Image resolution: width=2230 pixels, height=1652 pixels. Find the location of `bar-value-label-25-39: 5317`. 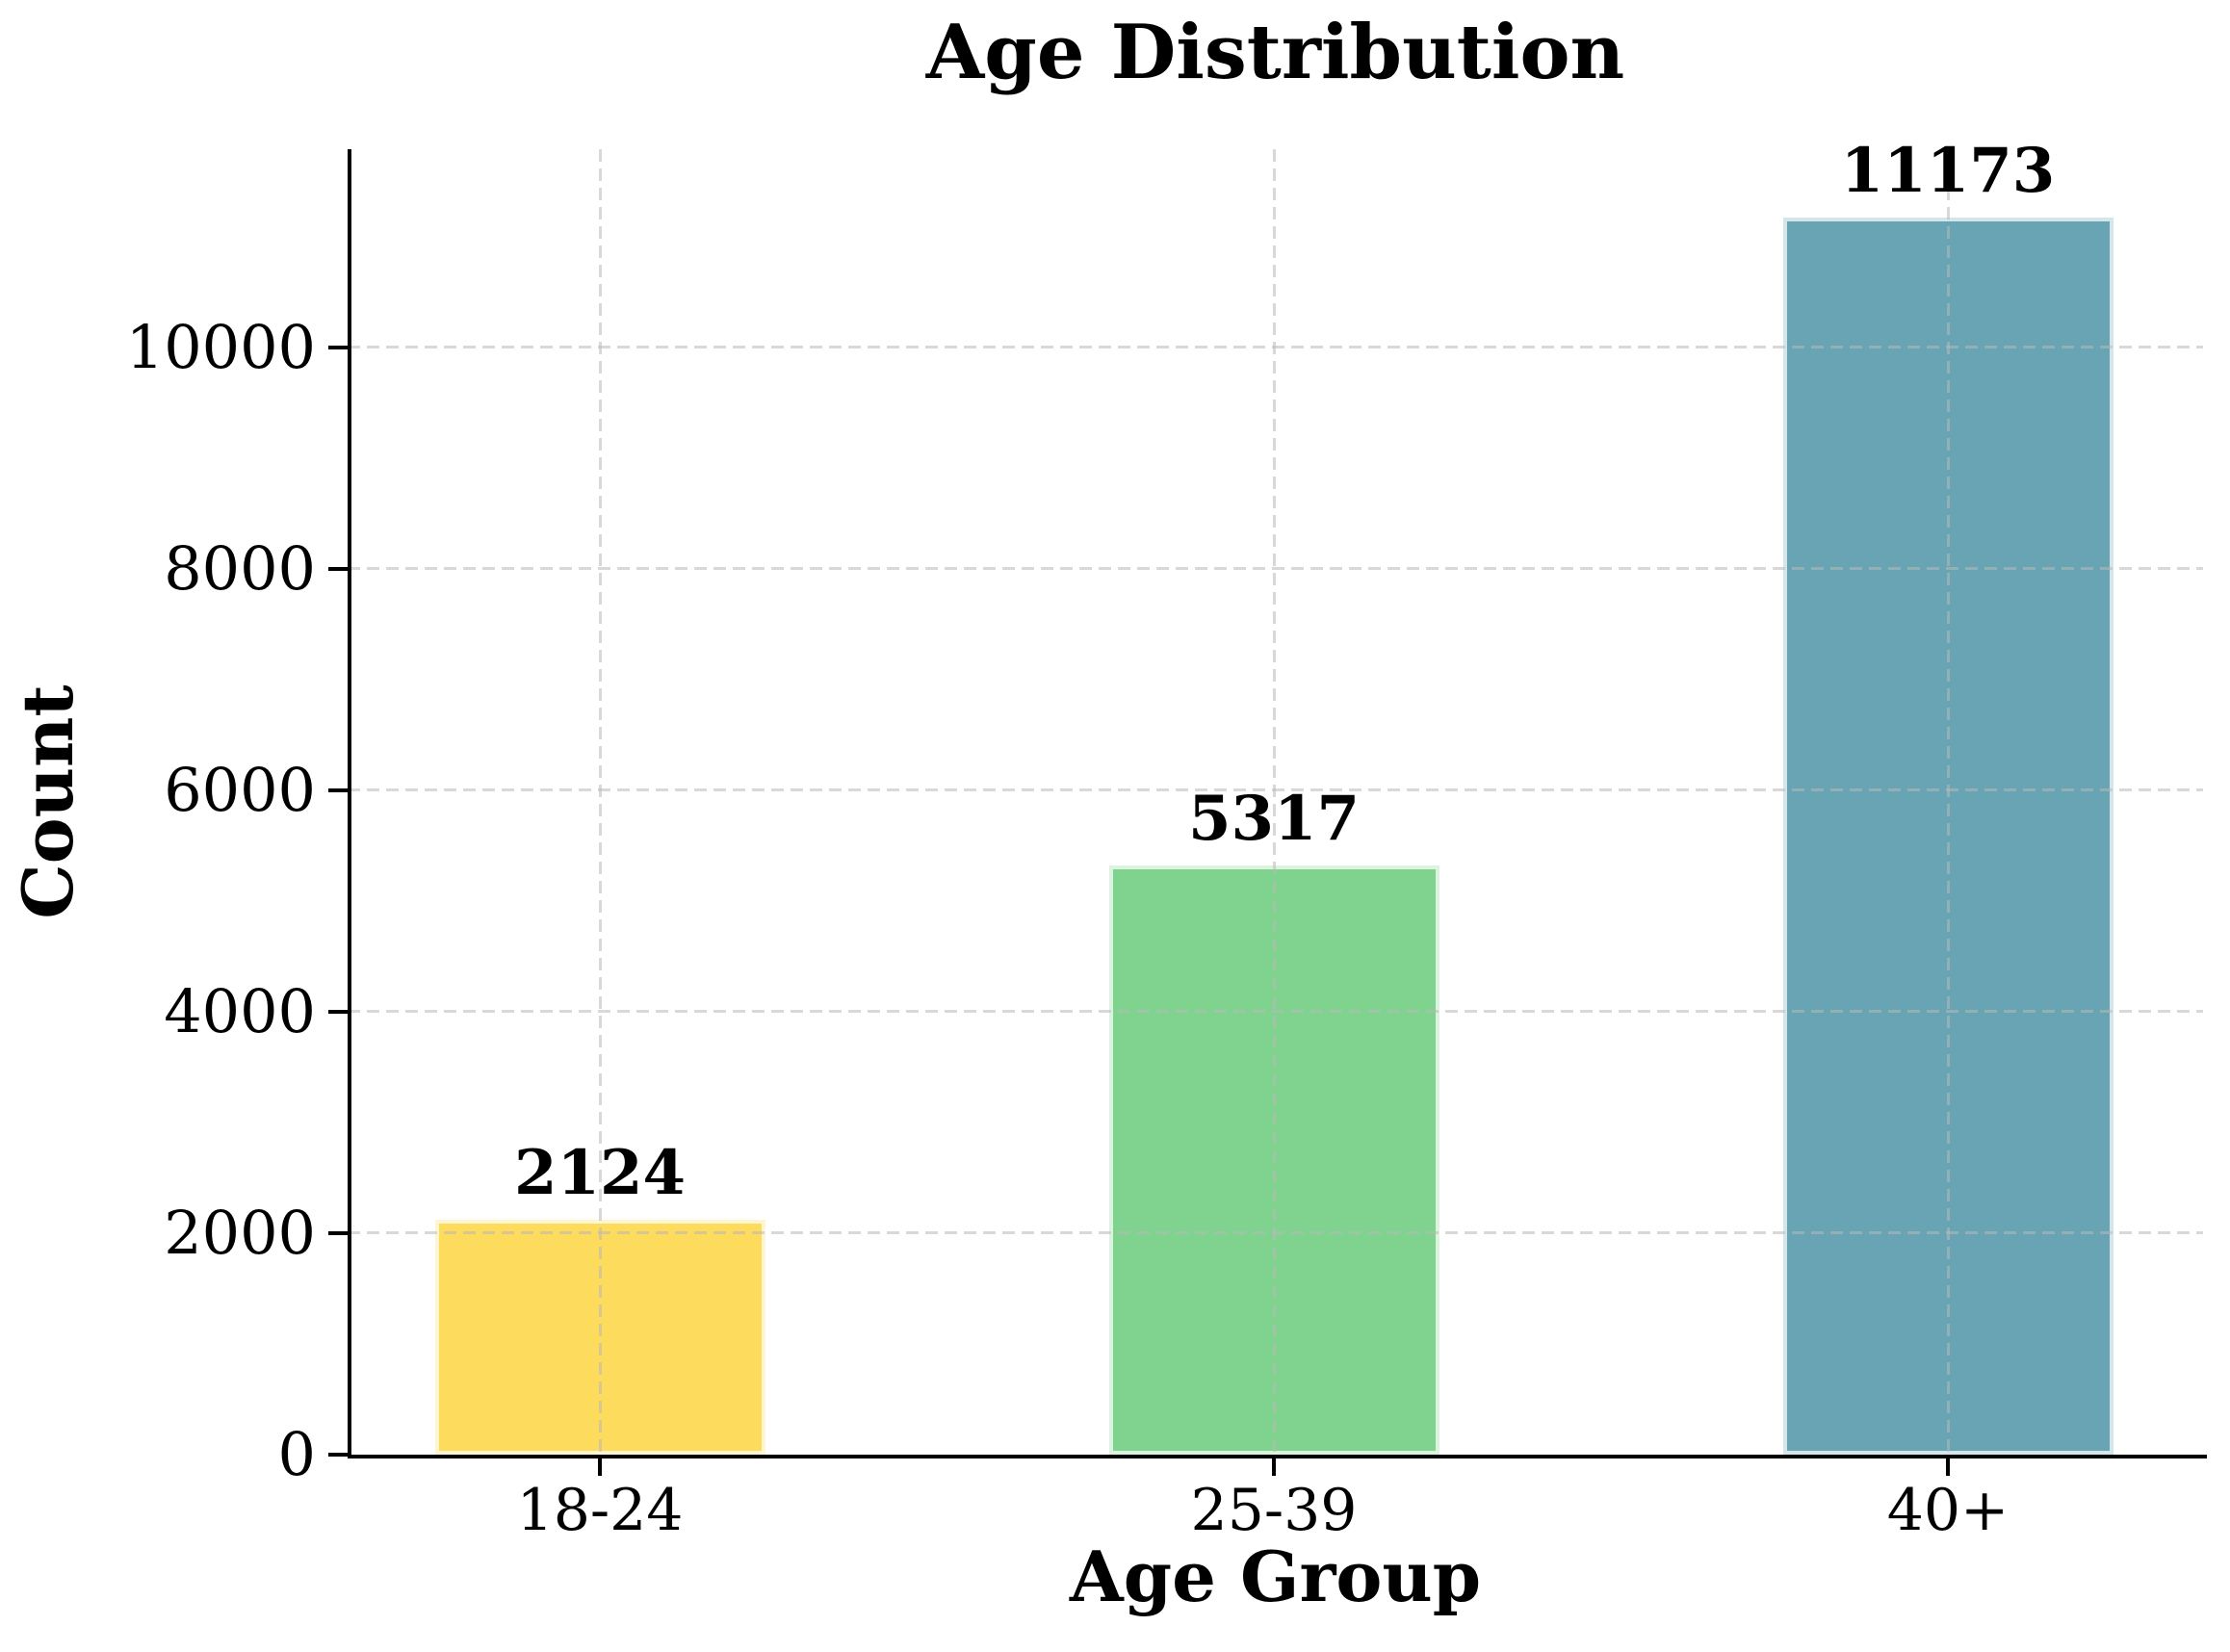

bar-value-label-25-39: 5317 is located at coordinates (1274, 819).